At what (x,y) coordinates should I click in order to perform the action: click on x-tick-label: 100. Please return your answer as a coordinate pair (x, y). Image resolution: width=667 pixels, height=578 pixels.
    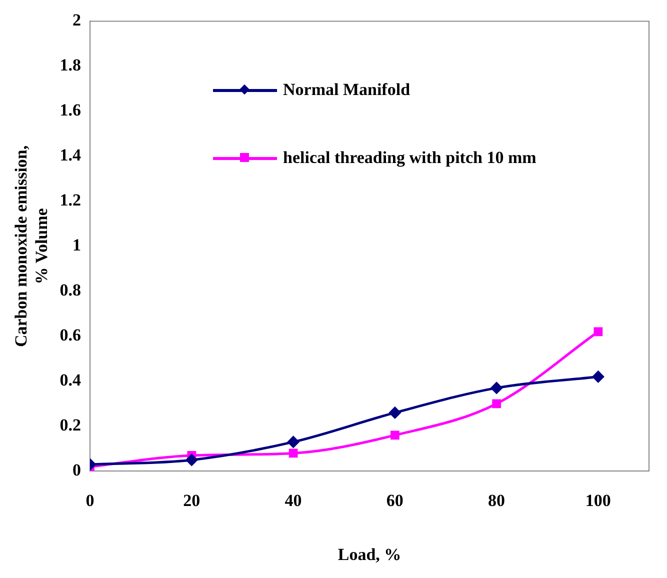
    Looking at the image, I should click on (598, 500).